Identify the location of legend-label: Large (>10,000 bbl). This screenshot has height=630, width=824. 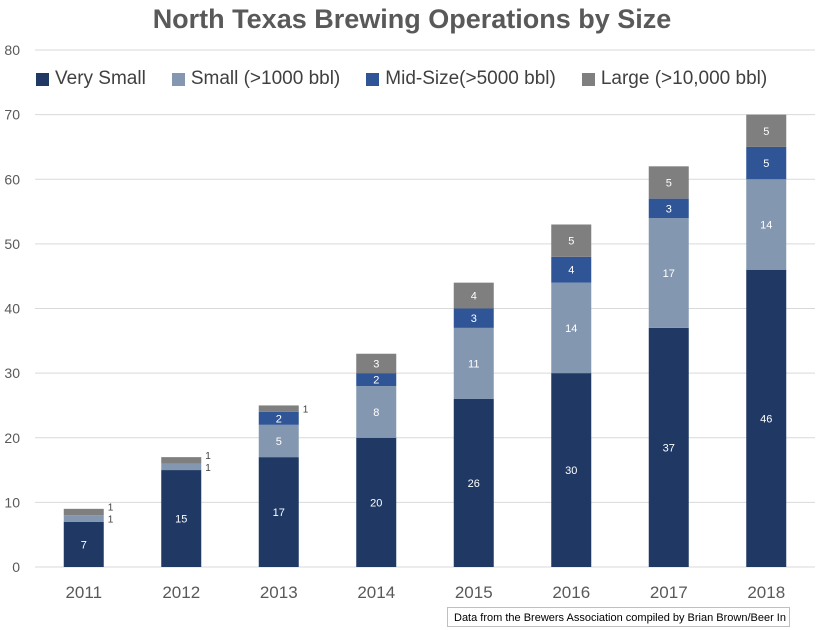
(684, 78).